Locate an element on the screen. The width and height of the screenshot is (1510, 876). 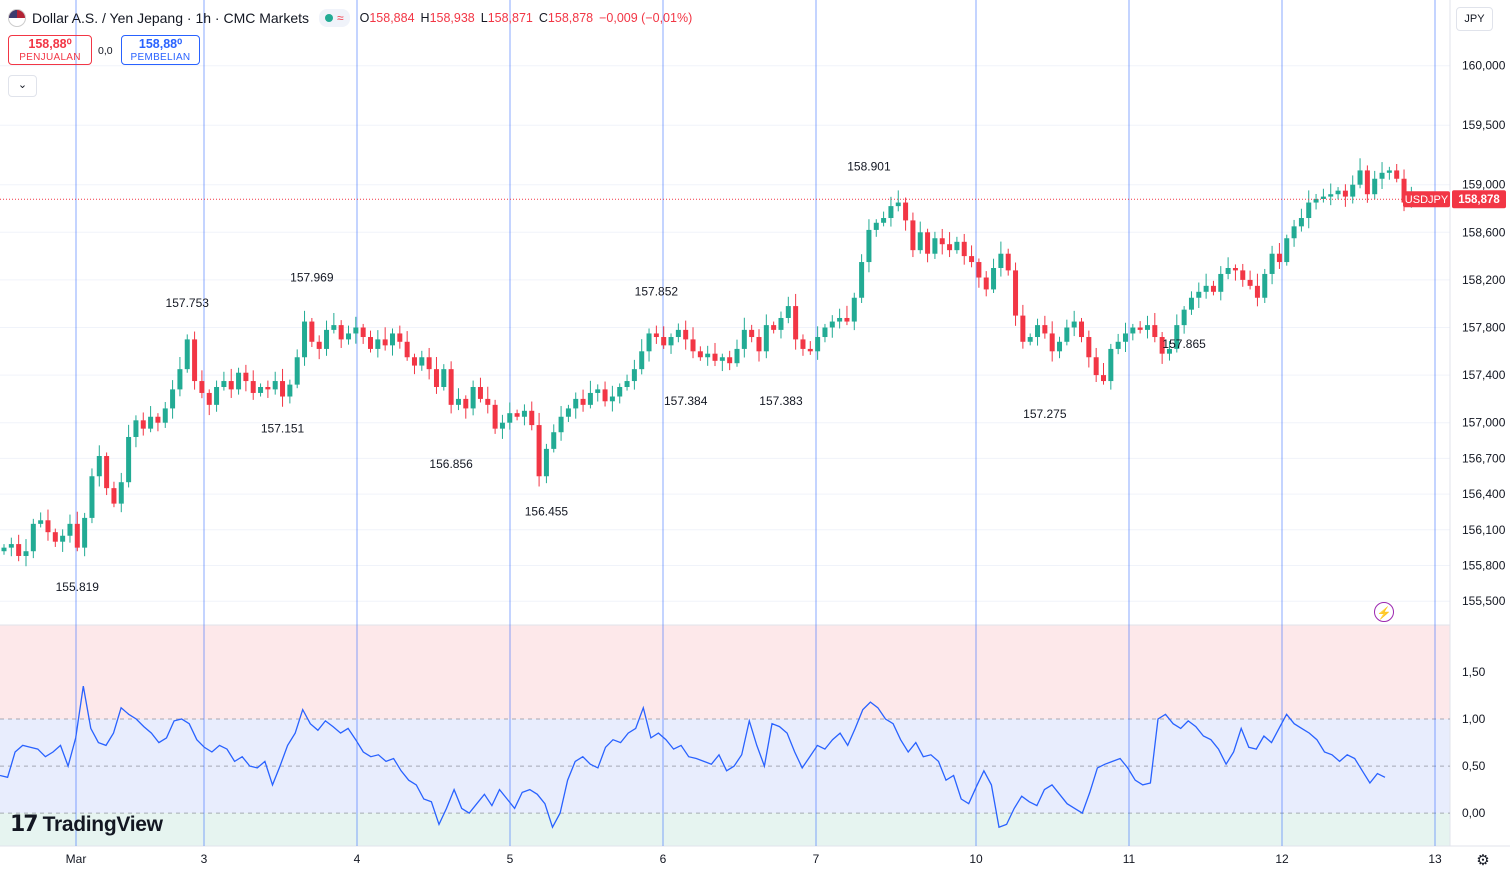
status-pill: ≈ is located at coordinates (334, 18).